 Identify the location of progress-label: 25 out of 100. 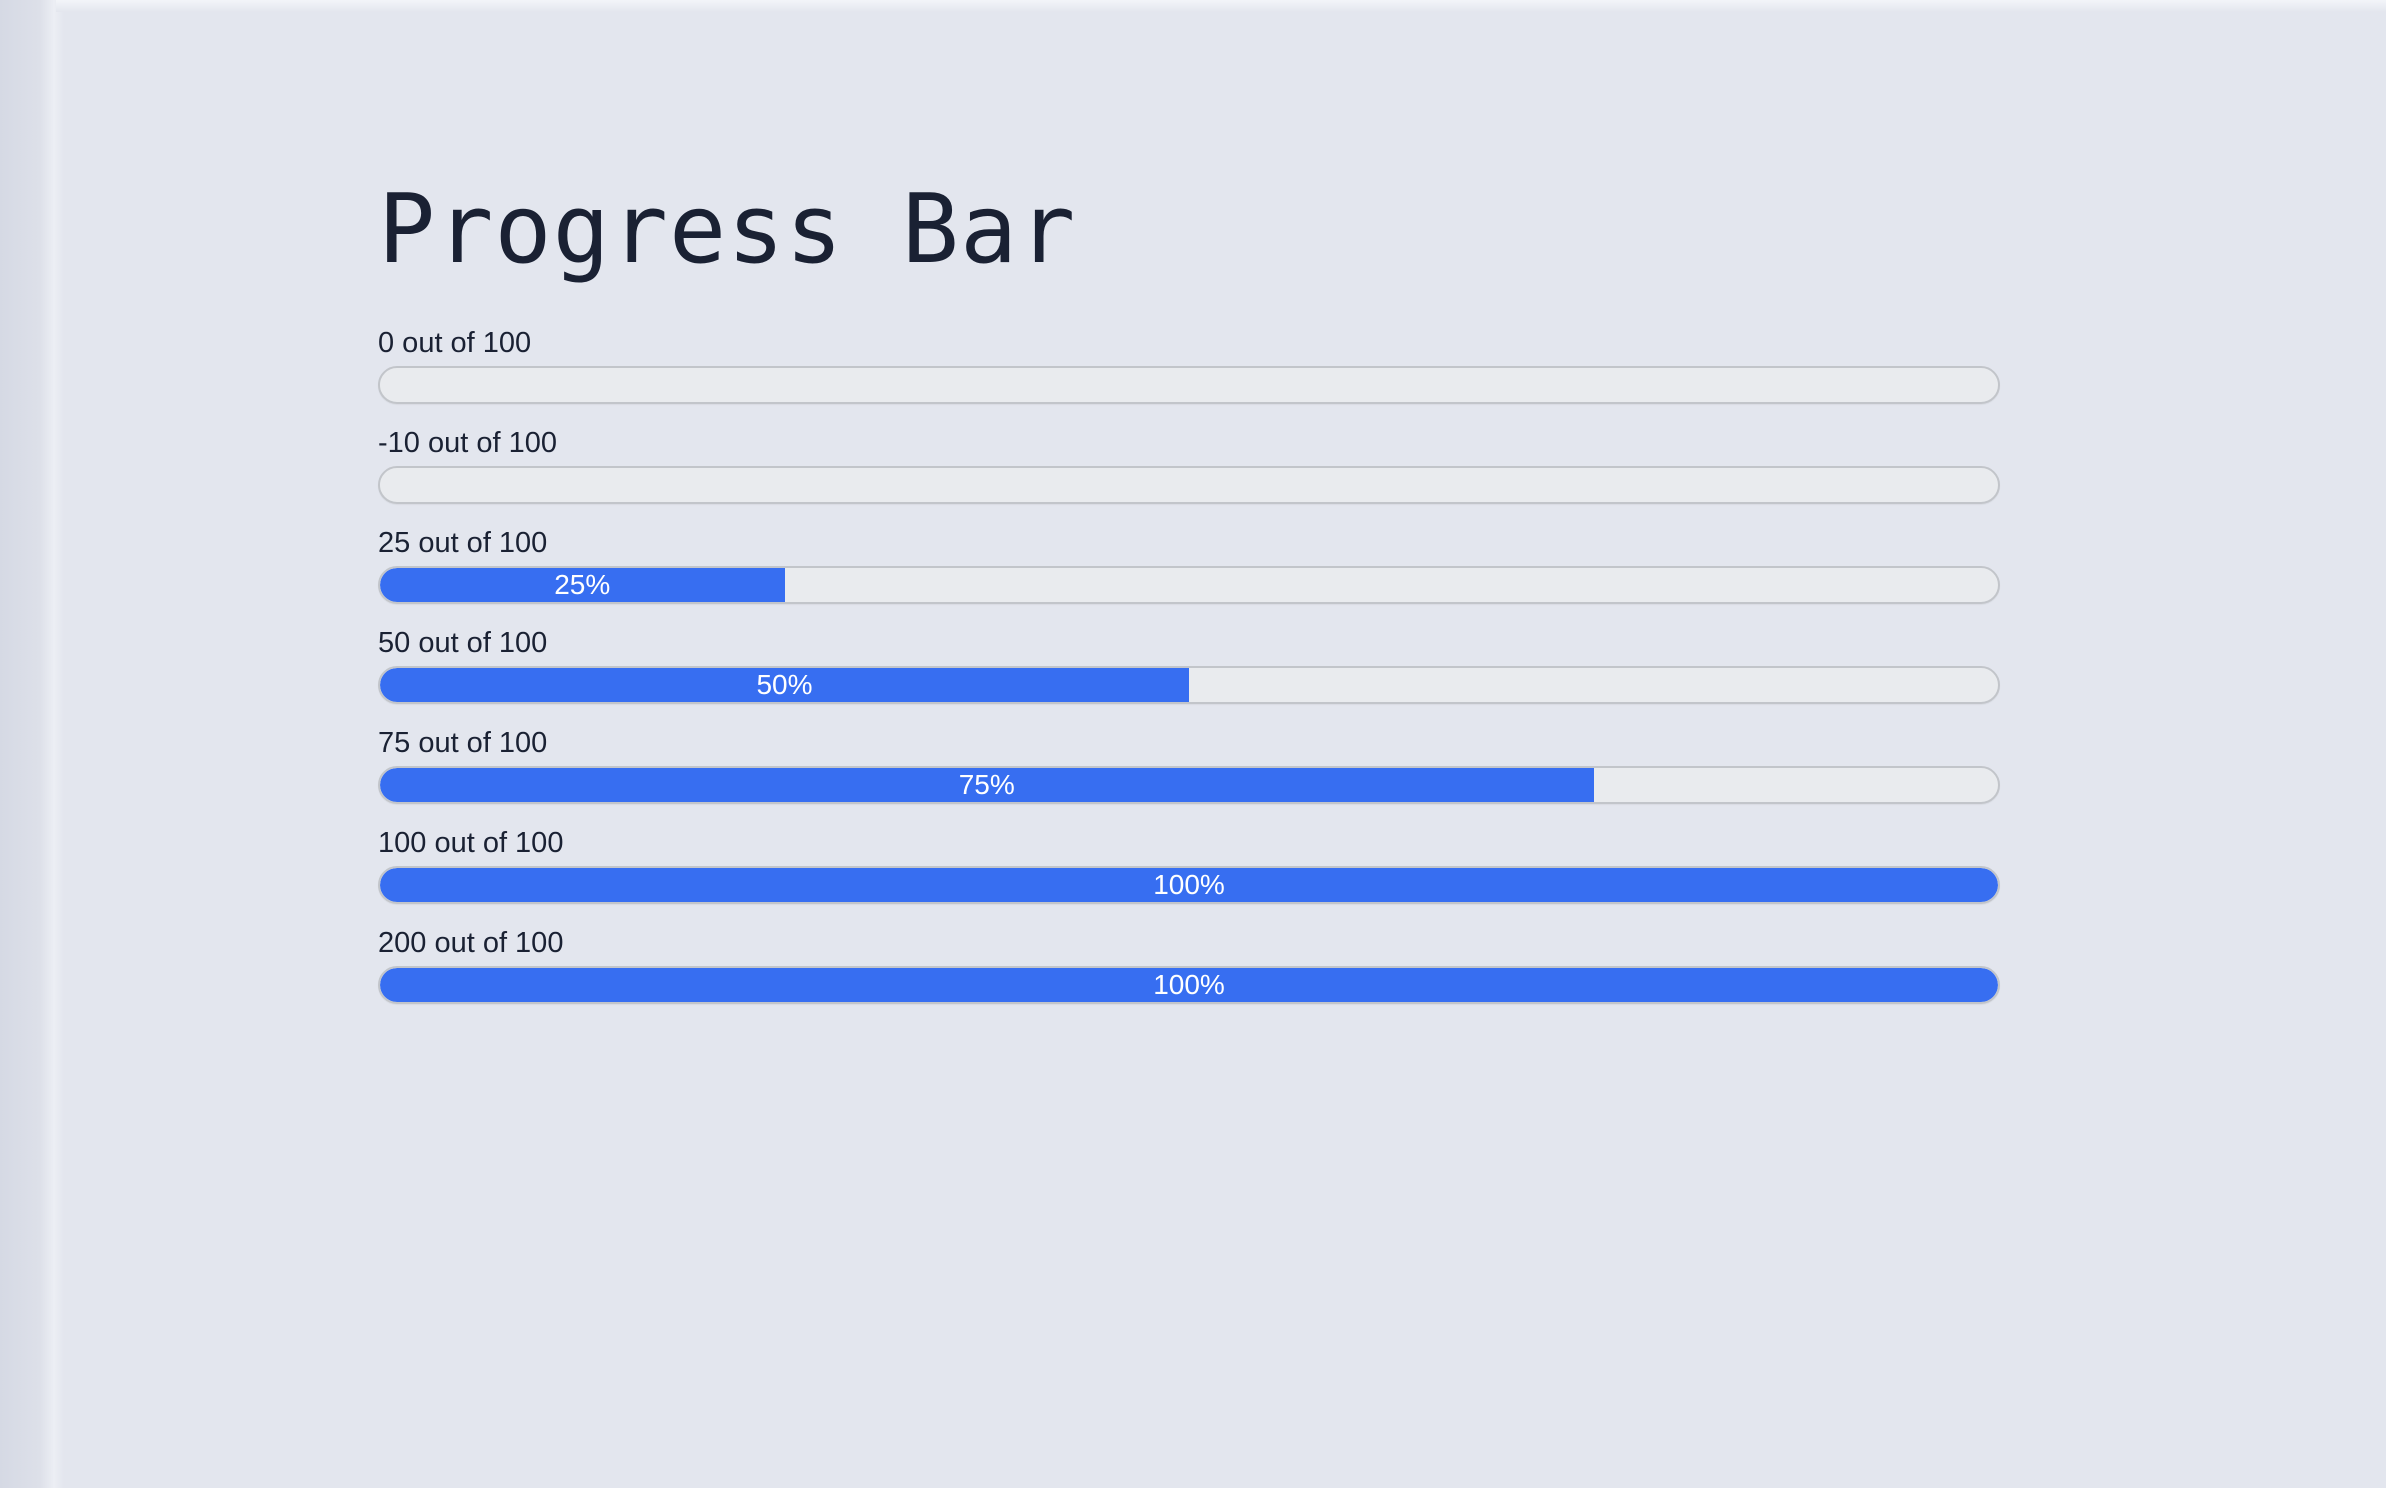
(463, 542).